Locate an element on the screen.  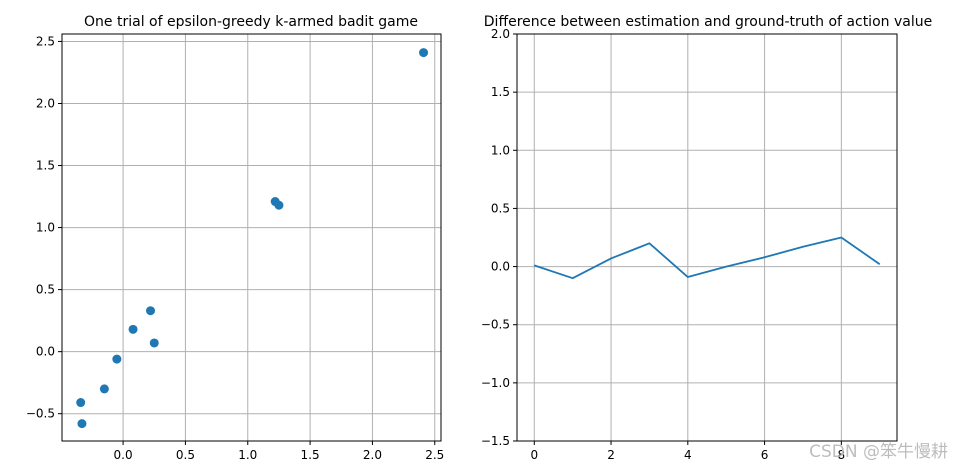
scatter-x-ticks: 0.0 0.5 1.0 1.5 2.0 2.5 is located at coordinates (279, 451).